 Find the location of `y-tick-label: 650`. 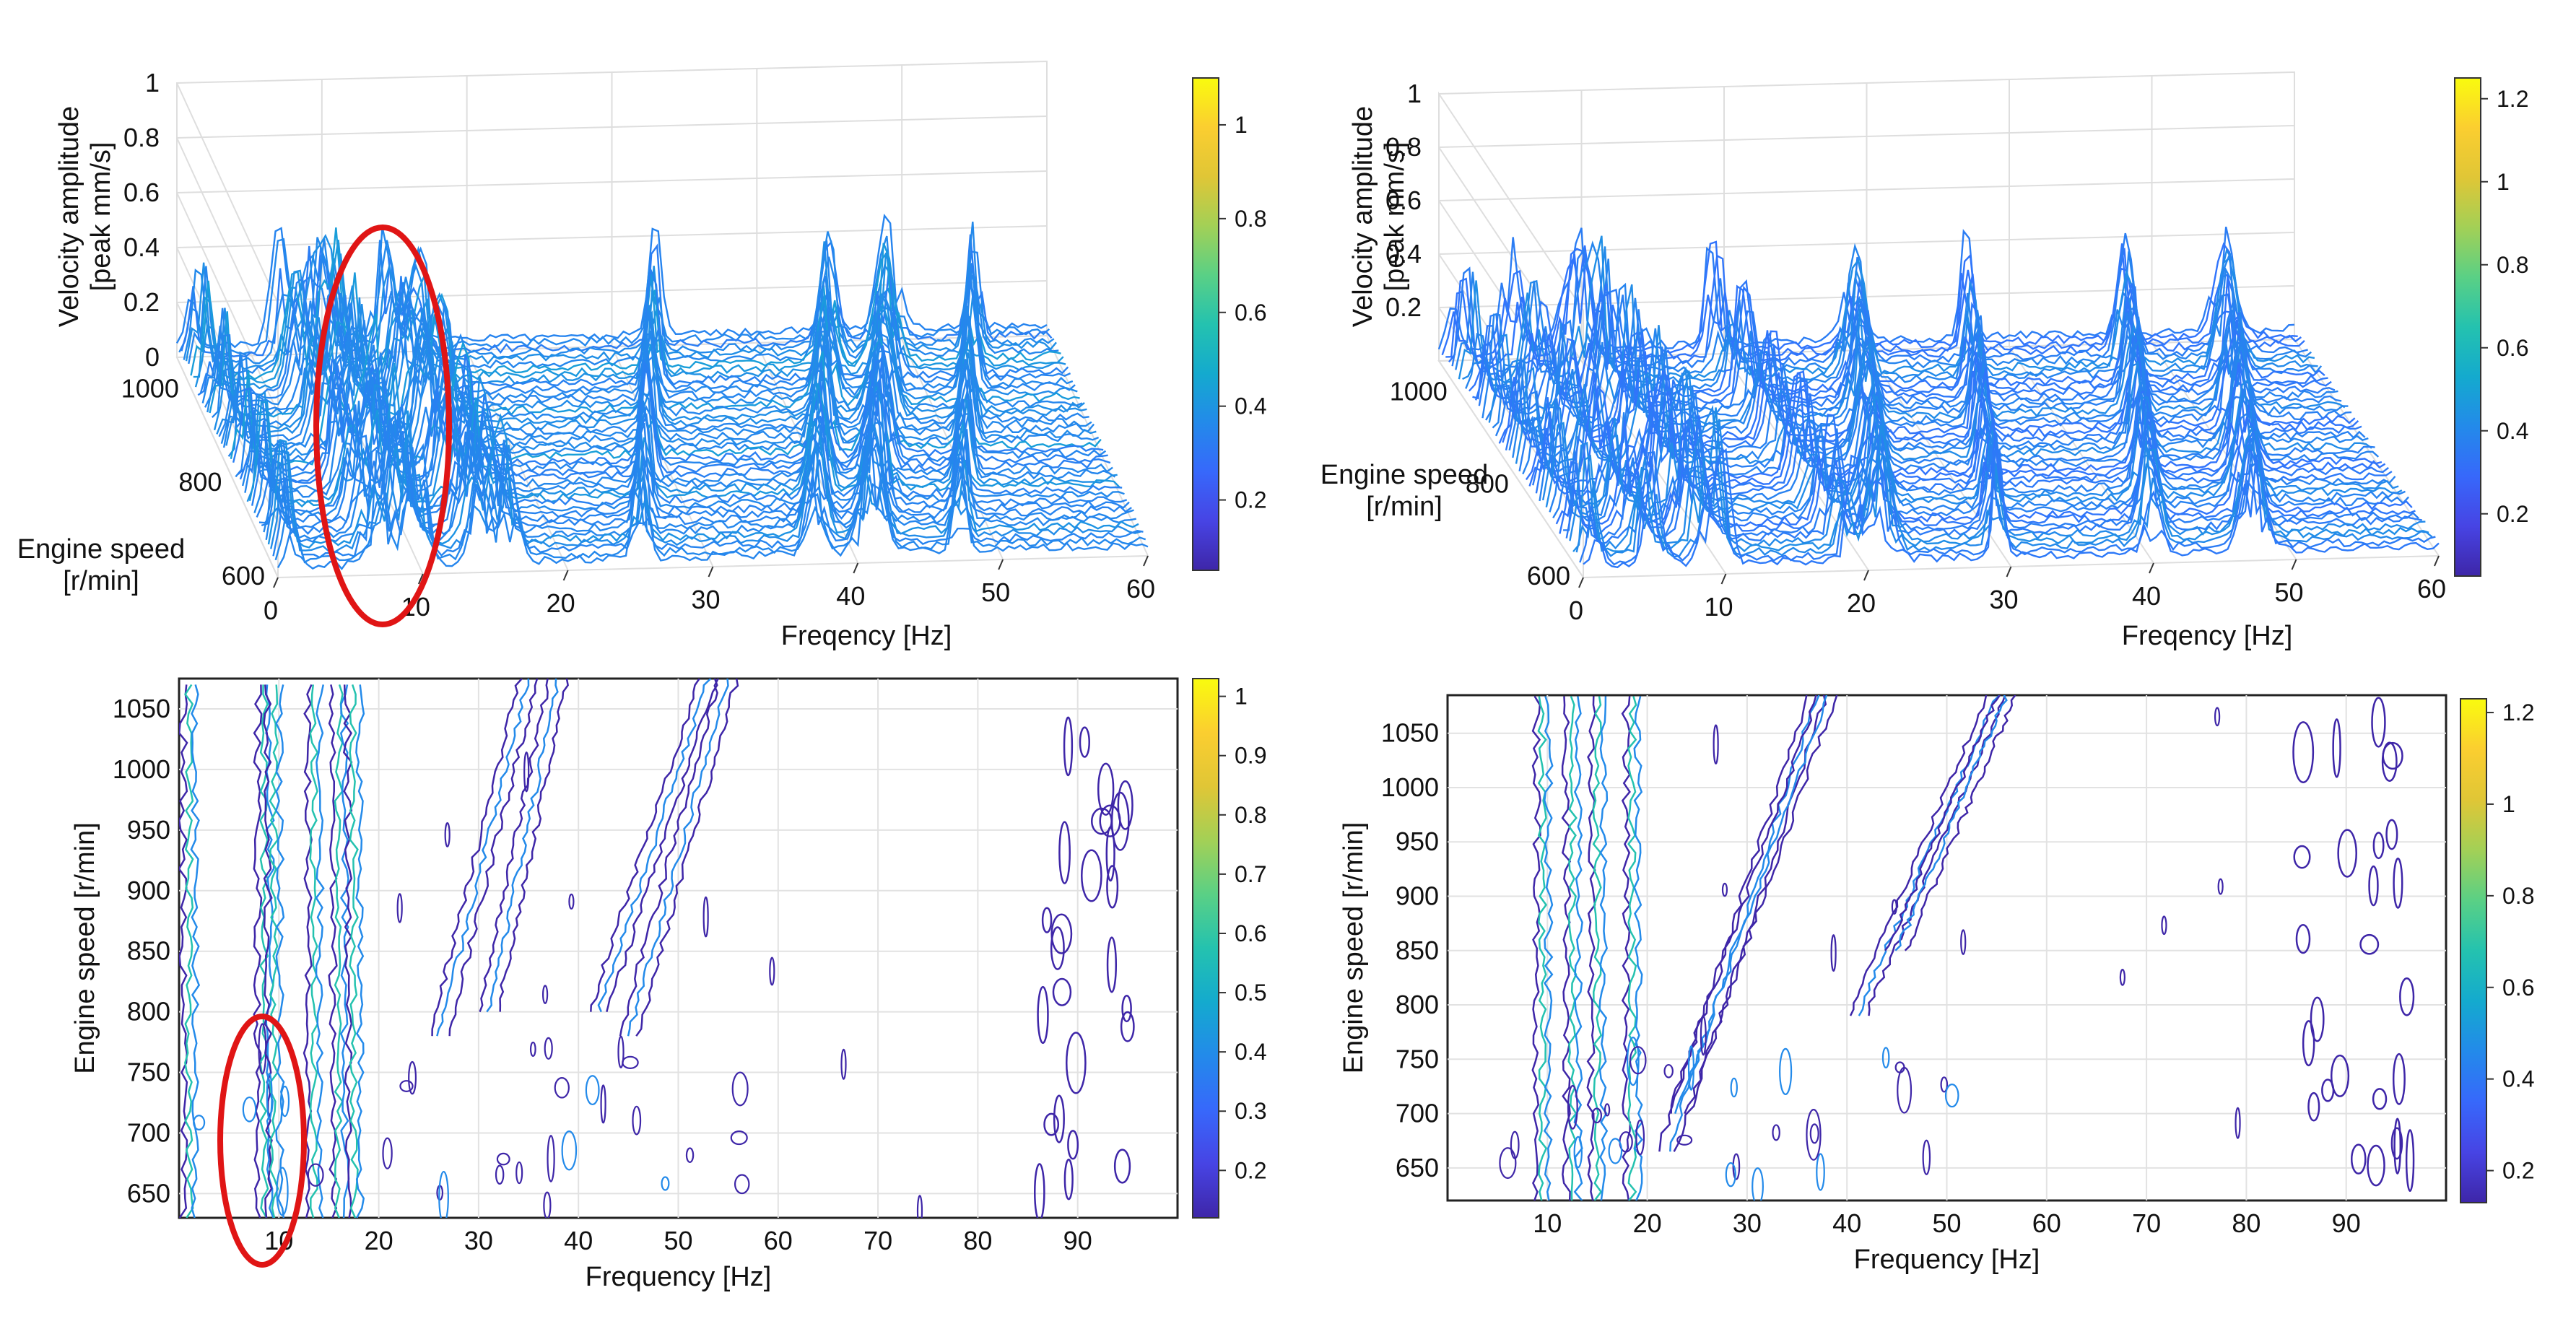

y-tick-label: 650 is located at coordinates (148, 1193).